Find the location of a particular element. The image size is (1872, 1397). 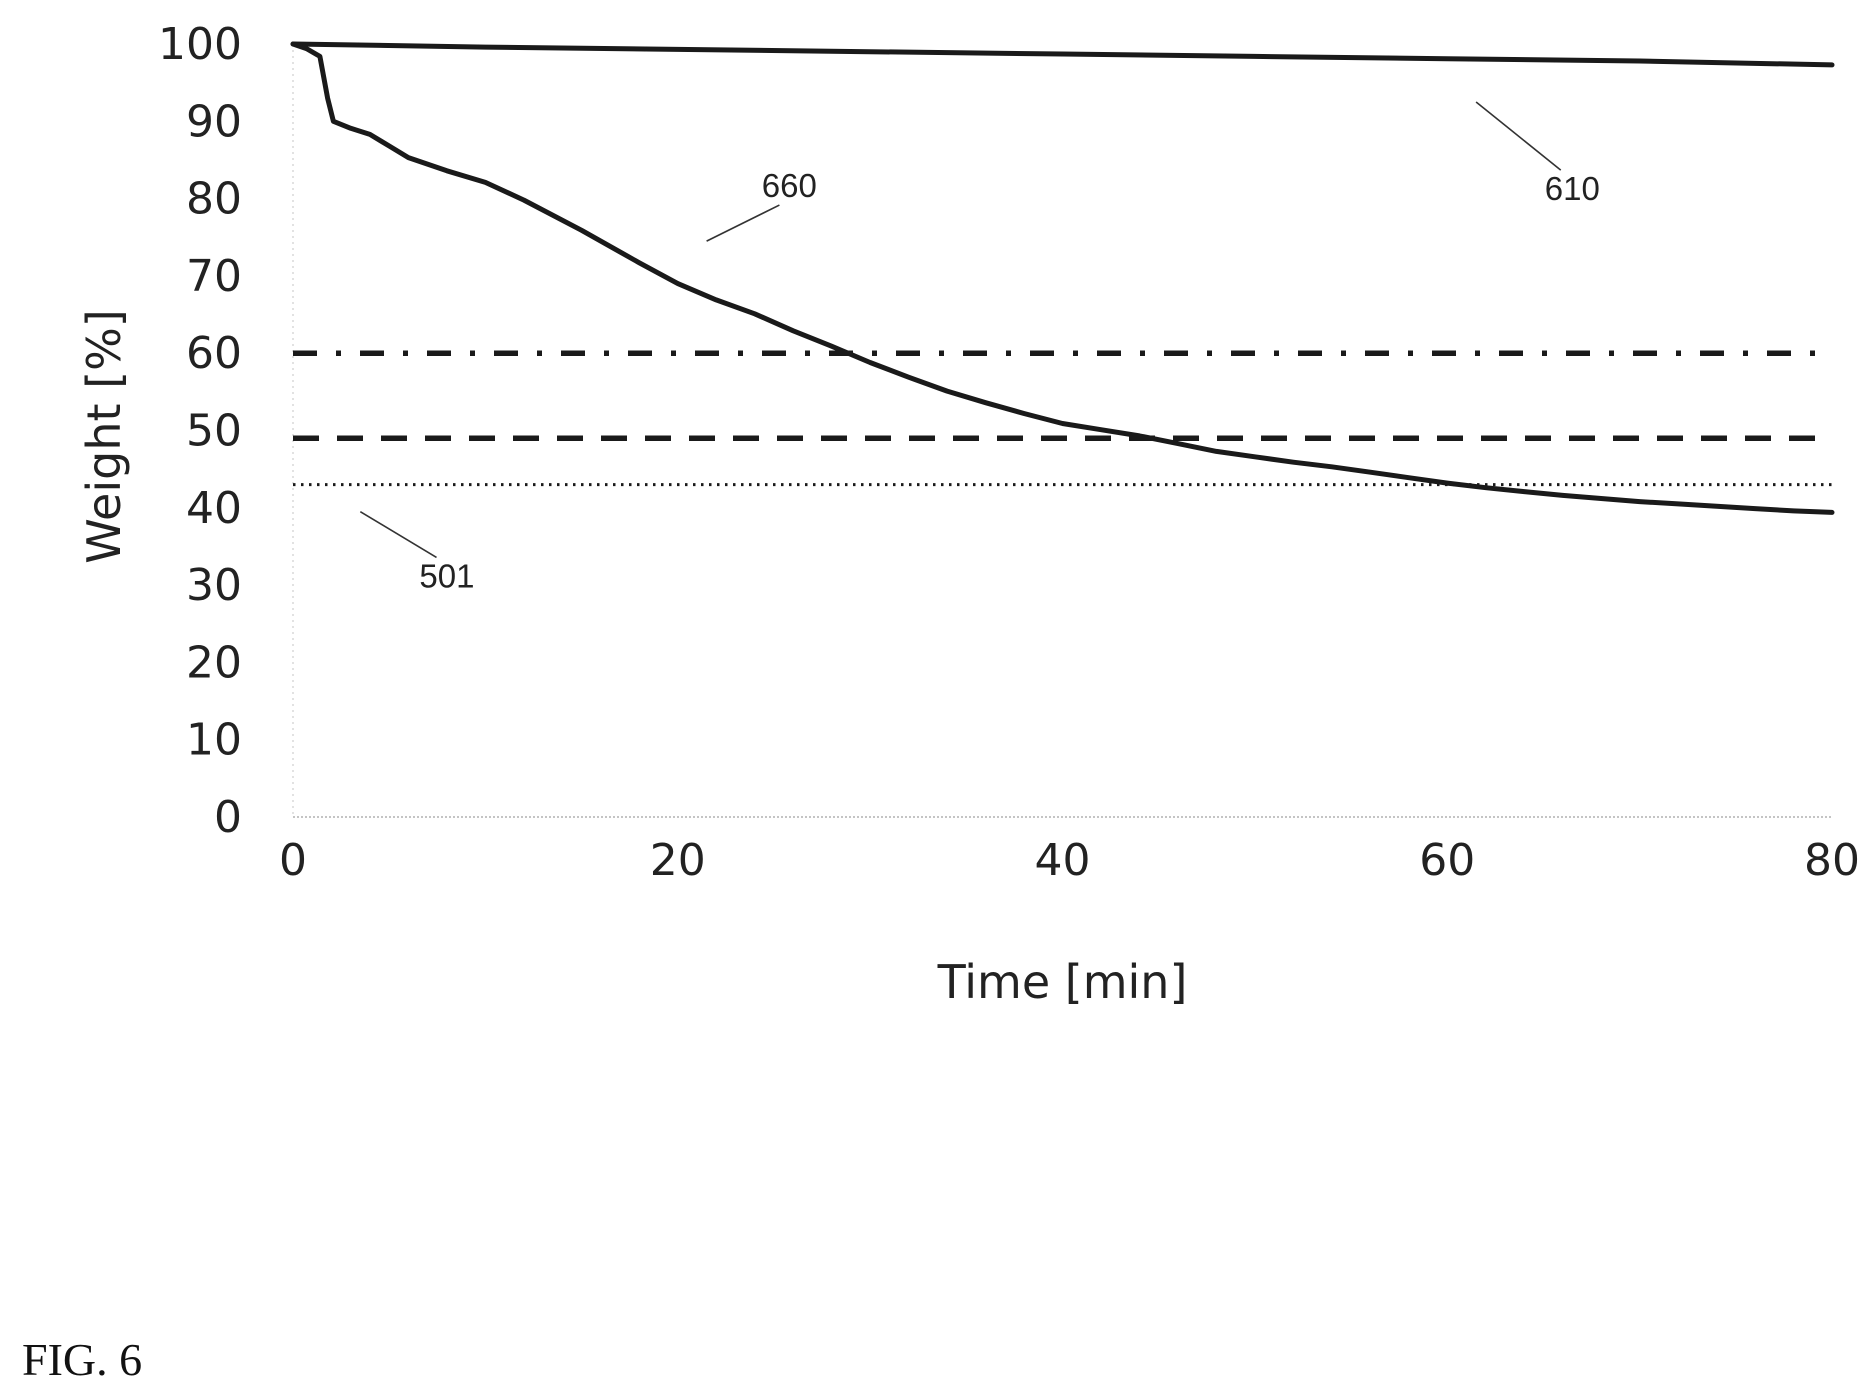

y-tick-label: 70 is located at coordinates (214, 276).